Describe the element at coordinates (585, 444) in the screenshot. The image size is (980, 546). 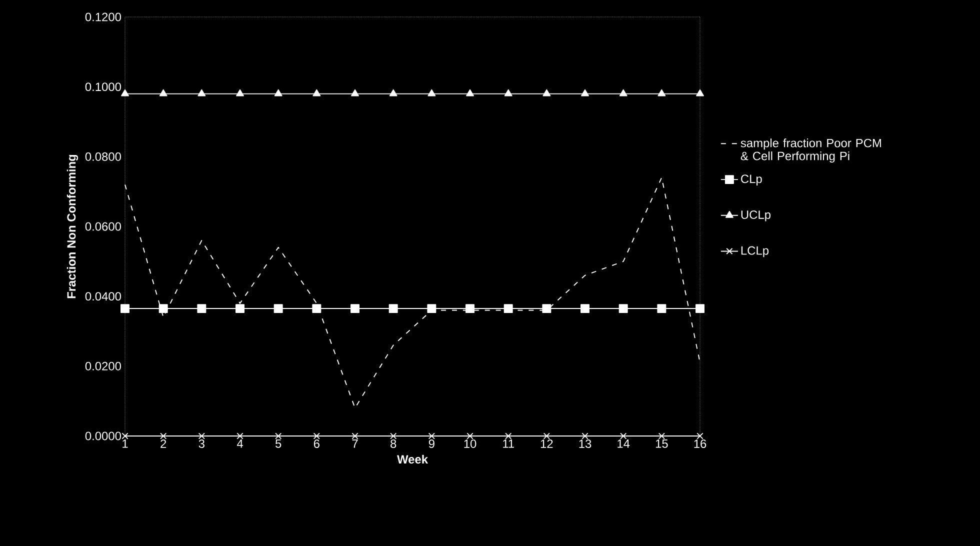
I see `x-tick-label: 13` at that location.